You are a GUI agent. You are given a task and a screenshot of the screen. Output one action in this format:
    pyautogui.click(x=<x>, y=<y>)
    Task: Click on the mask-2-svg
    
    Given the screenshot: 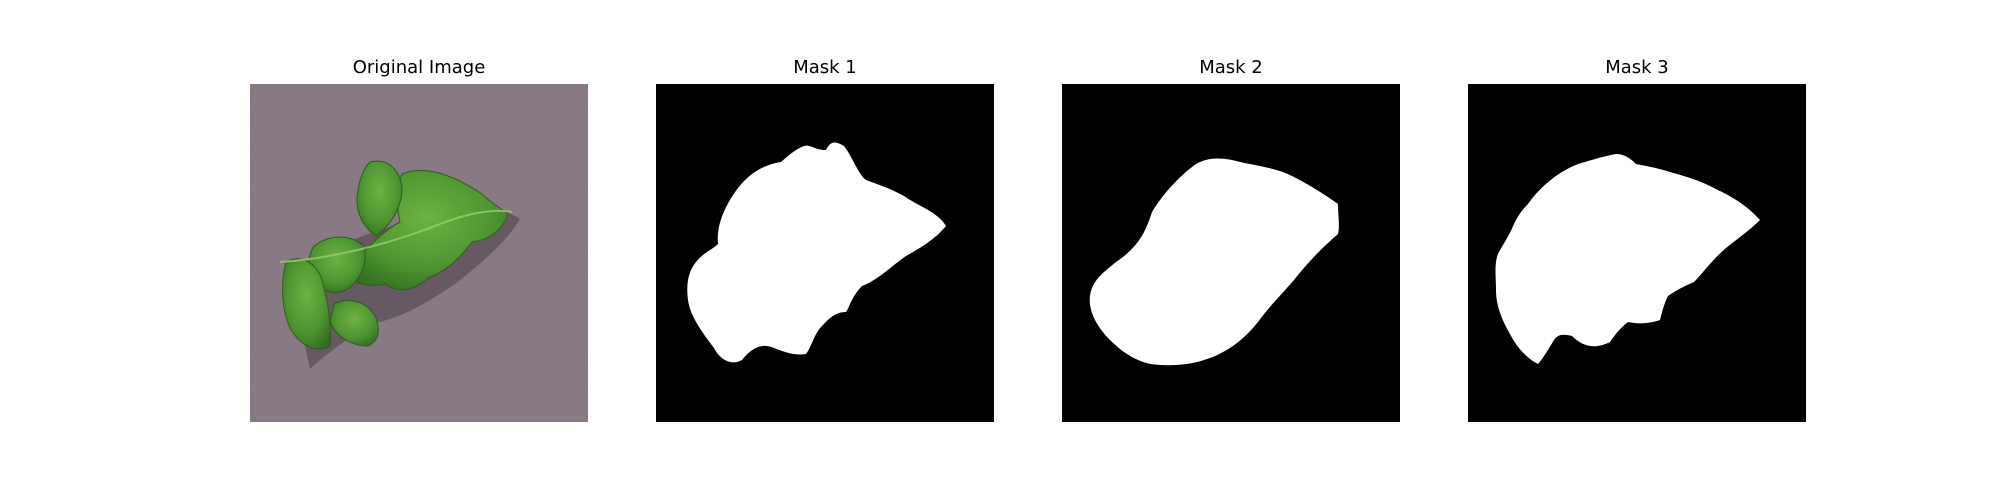 What is the action you would take?
    pyautogui.click(x=1231, y=253)
    